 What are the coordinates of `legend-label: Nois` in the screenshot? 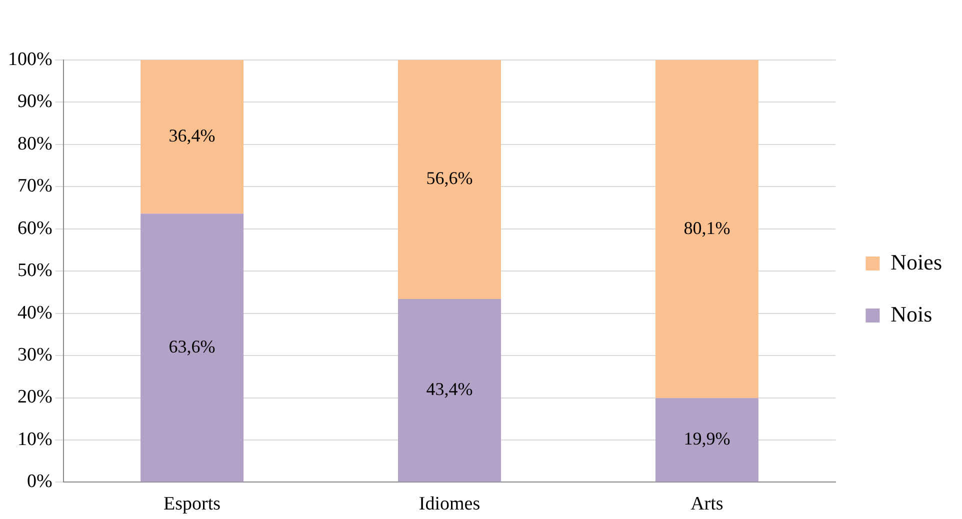 It's located at (911, 313).